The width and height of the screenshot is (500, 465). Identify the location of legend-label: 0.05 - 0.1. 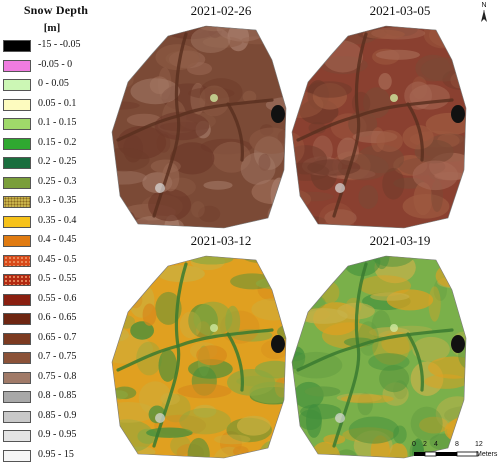
(57, 103).